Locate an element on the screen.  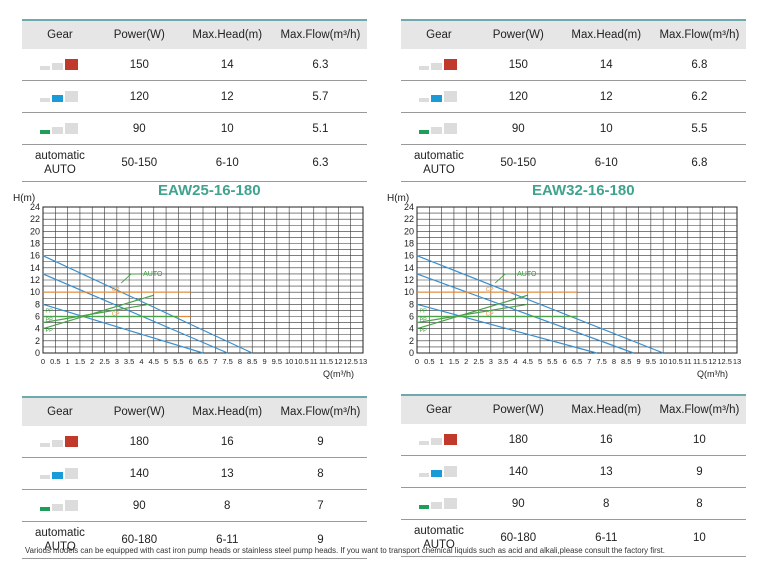
table-row: 90 10 5.1 is located at coordinates (194, 128).